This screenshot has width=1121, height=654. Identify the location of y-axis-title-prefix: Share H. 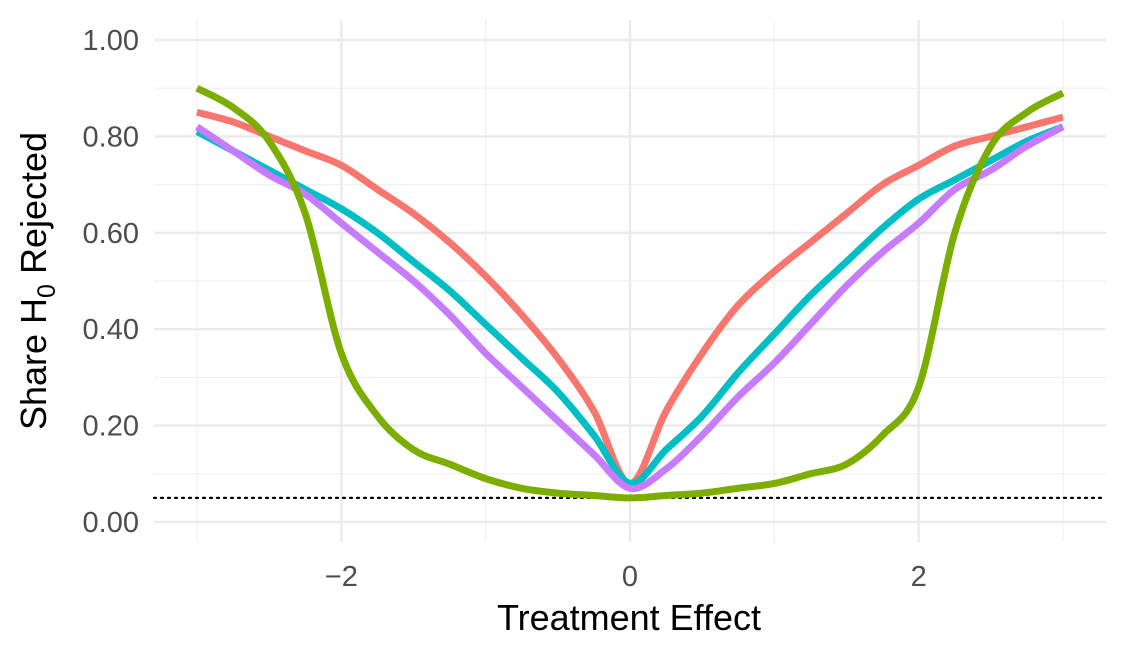
(33, 364).